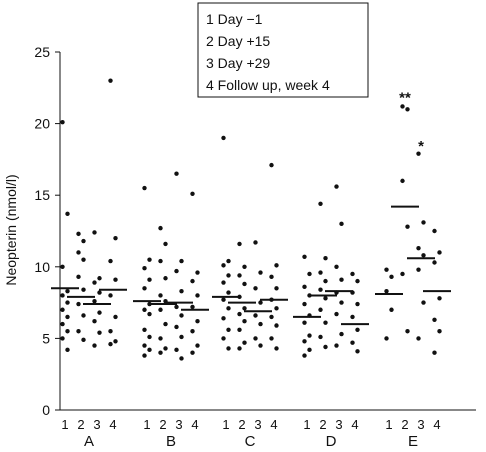  What do you see at coordinates (238, 63) in the screenshot?
I see `legend-entry-3: 3 Day +29` at bounding box center [238, 63].